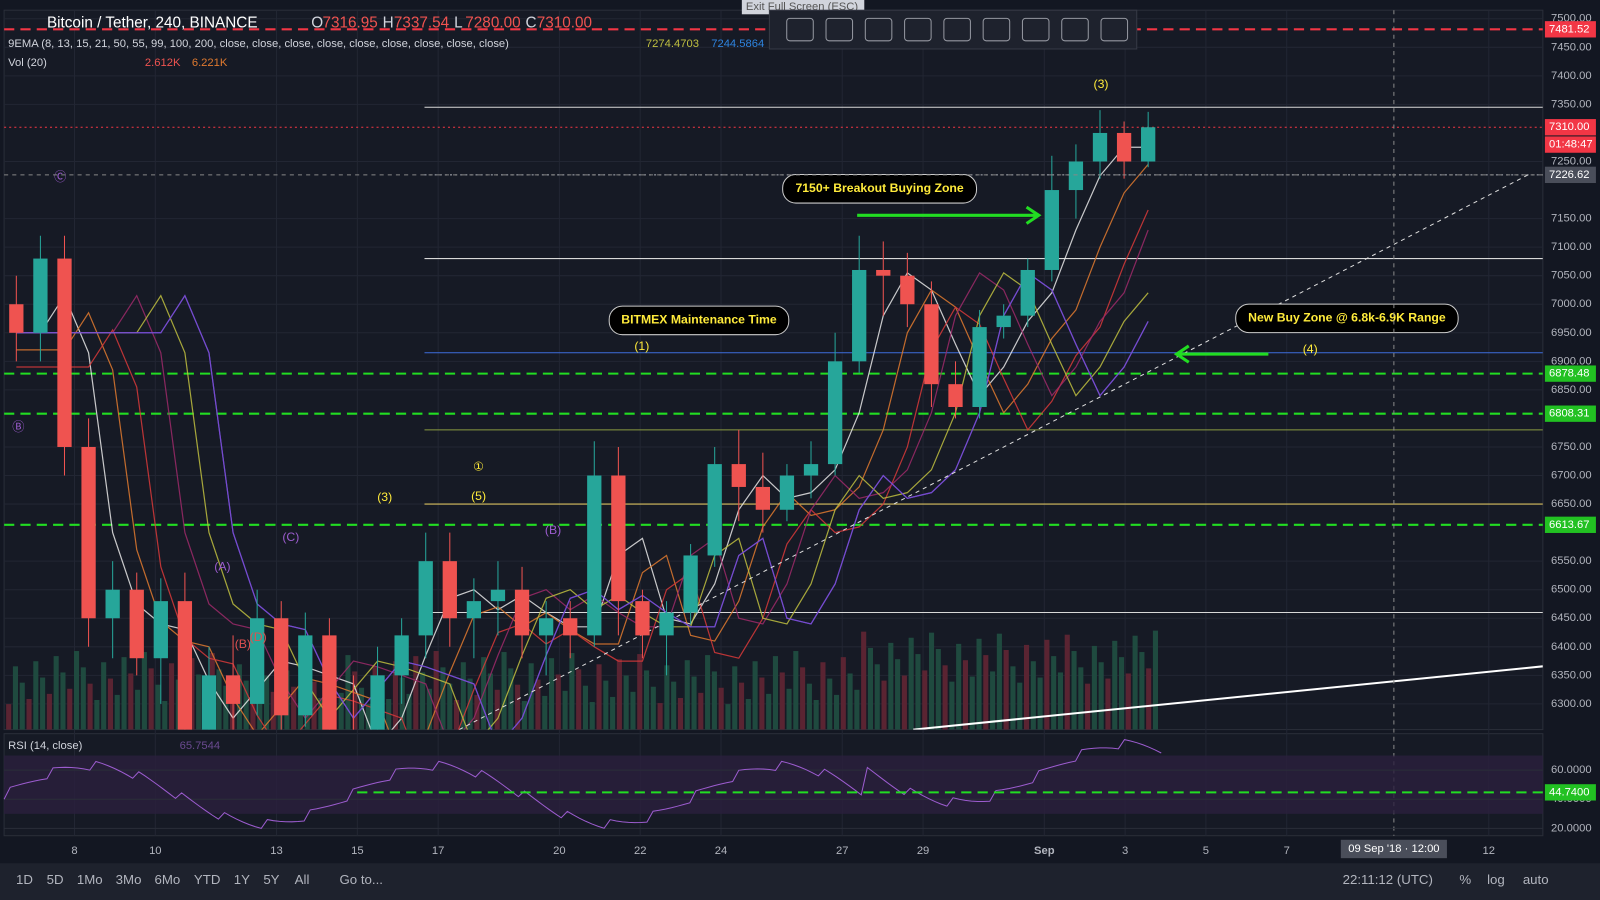  Describe the element at coordinates (1496, 879) in the screenshot. I see `scale-option: log` at that location.